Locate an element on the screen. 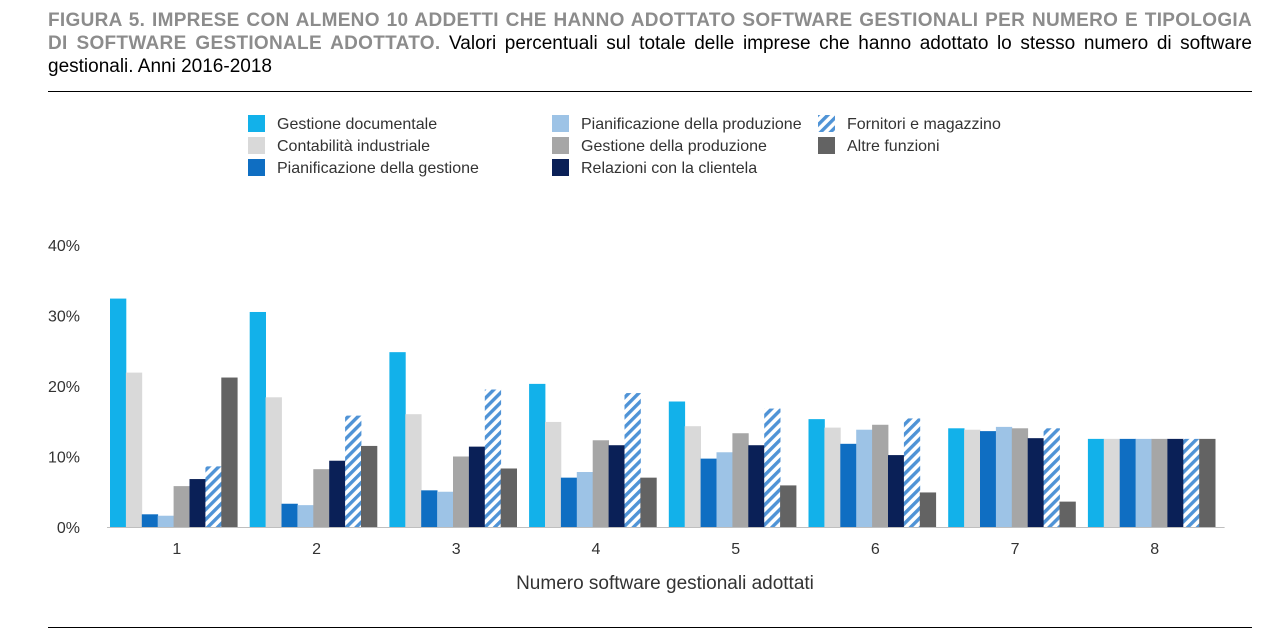  legend-label: Gestione della produzione is located at coordinates (674, 146).